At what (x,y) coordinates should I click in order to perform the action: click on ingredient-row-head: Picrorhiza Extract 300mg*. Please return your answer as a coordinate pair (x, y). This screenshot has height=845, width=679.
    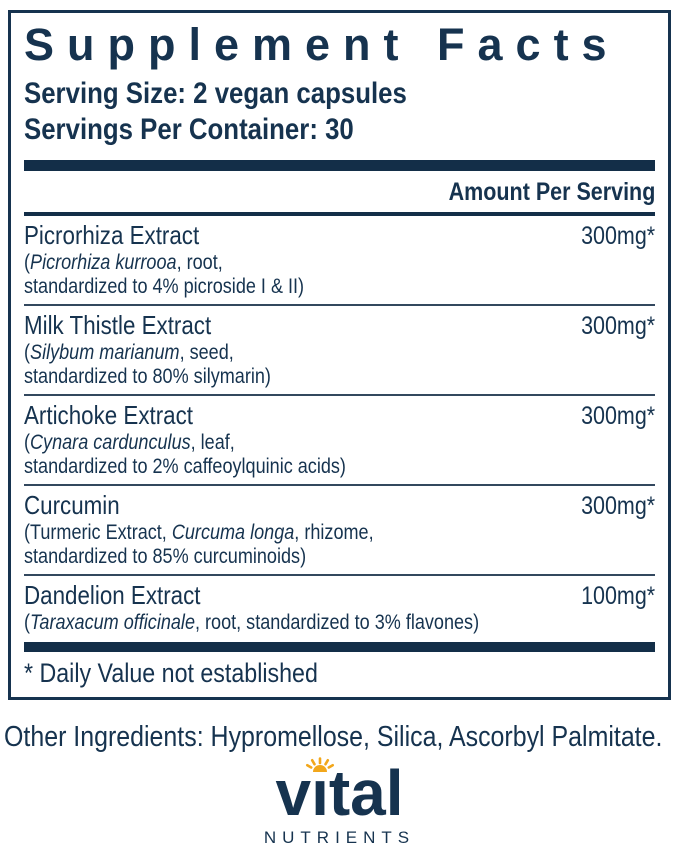
    Looking at the image, I should click on (339, 235).